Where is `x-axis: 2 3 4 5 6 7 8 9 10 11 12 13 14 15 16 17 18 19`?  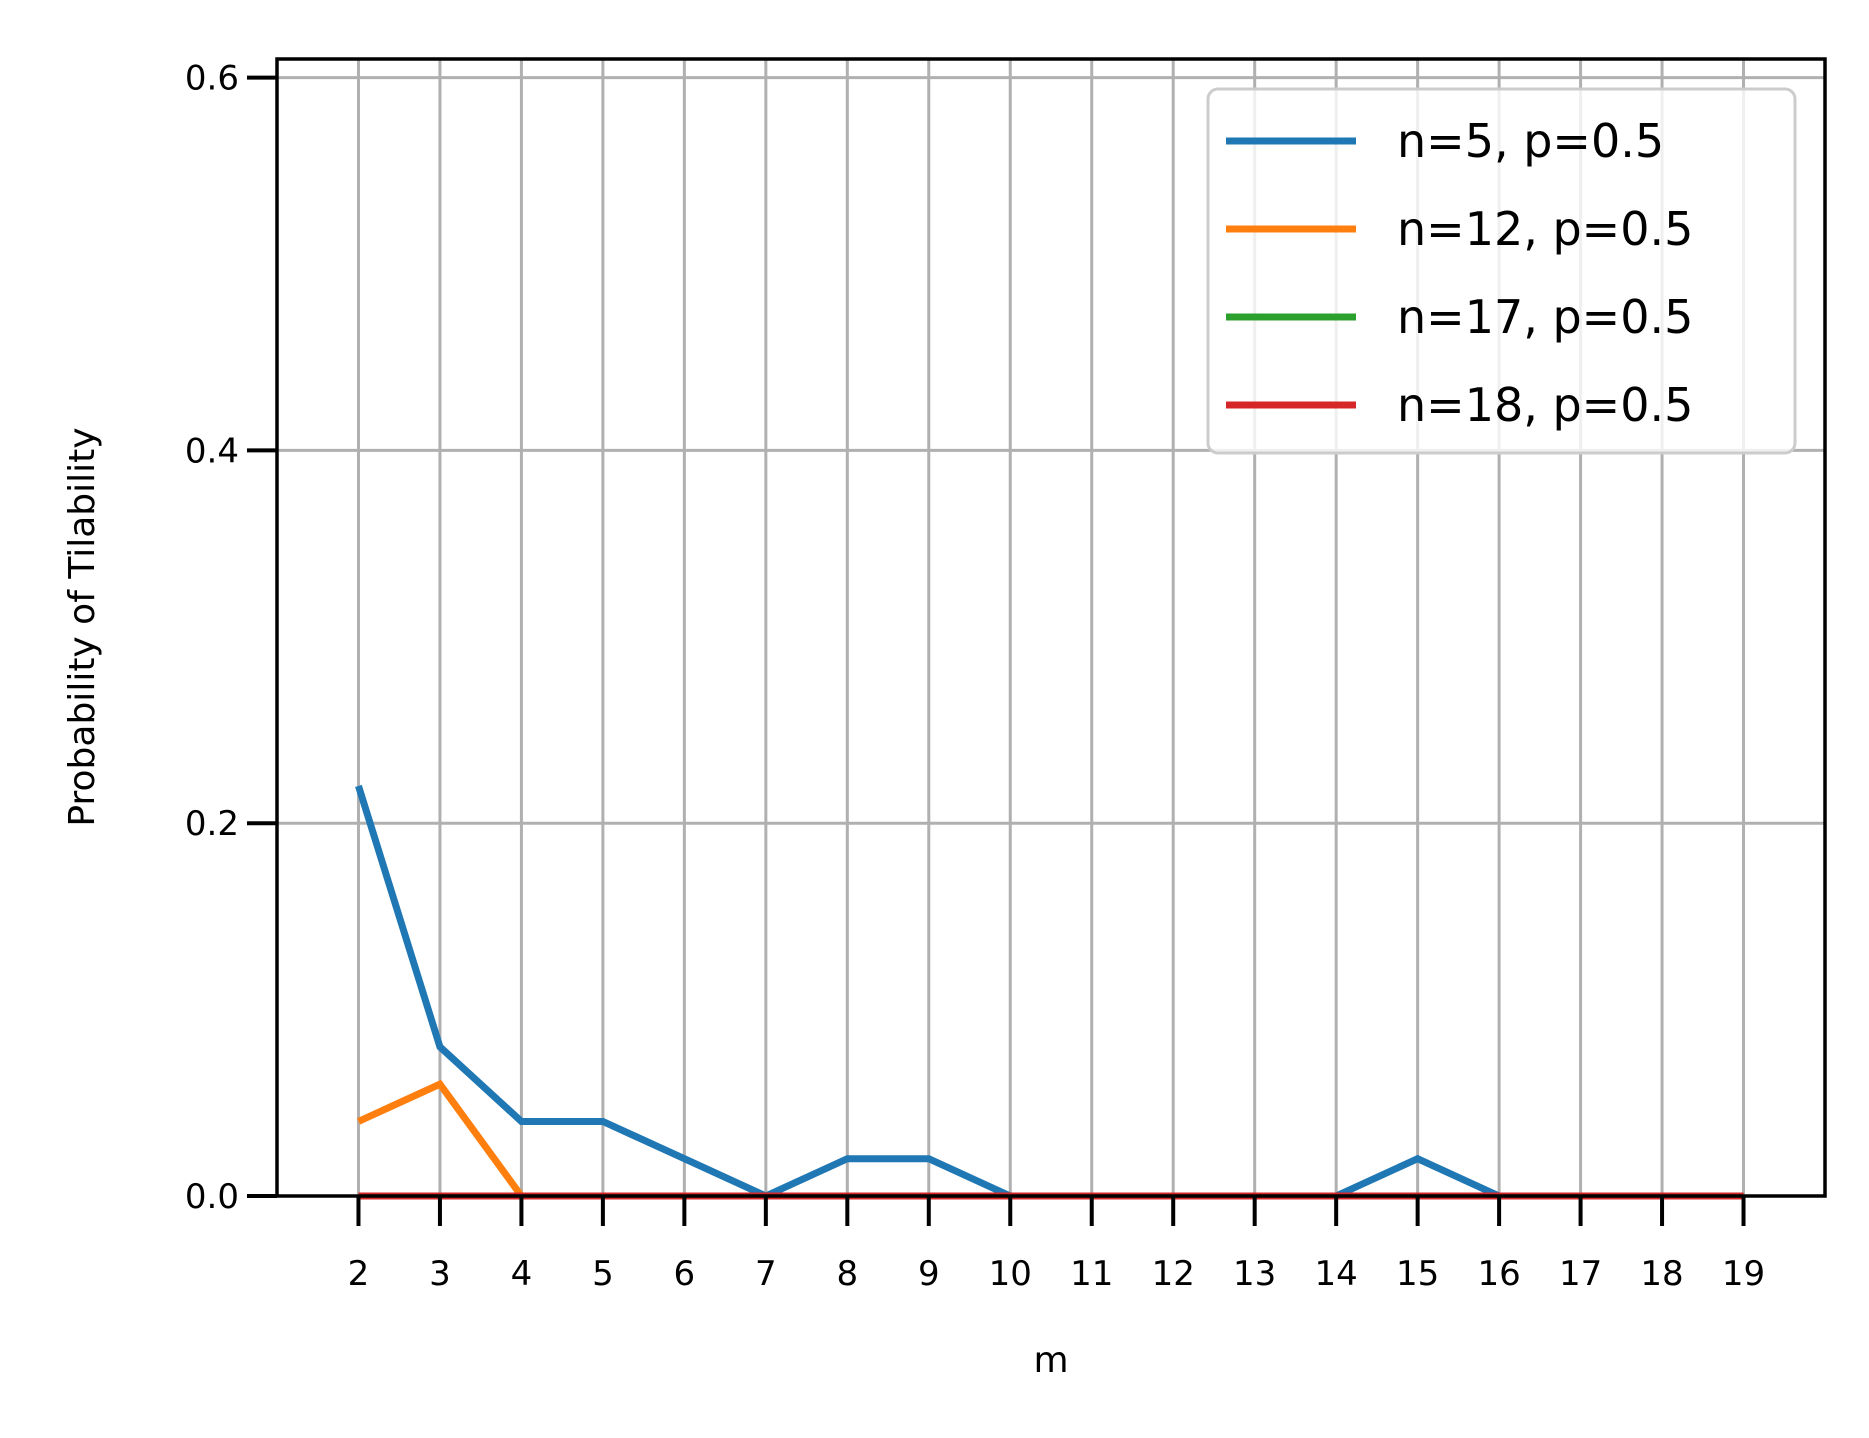 x-axis: 2 3 4 5 6 7 8 9 10 11 12 13 14 15 16 17 18 19 is located at coordinates (1056, 1245).